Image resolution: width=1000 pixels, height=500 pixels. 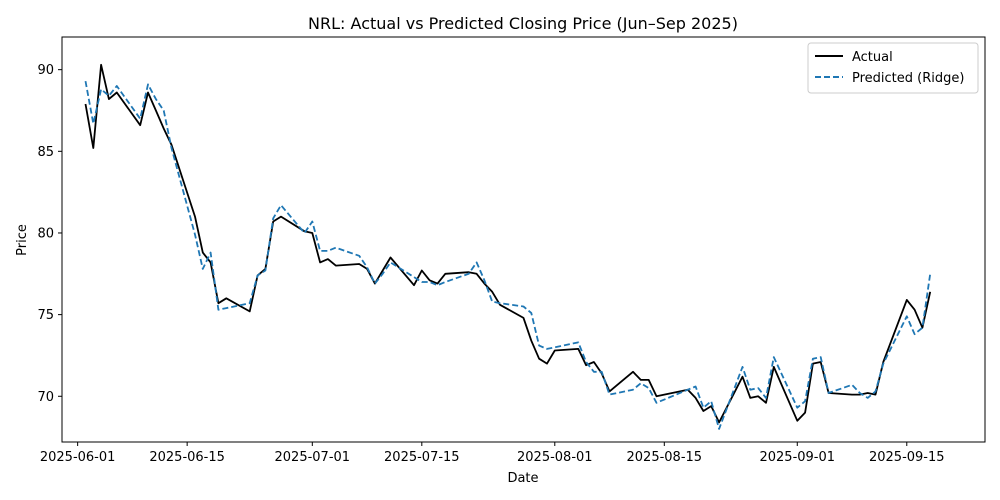 I want to click on y-axis-label: Price, so click(x=22, y=240).